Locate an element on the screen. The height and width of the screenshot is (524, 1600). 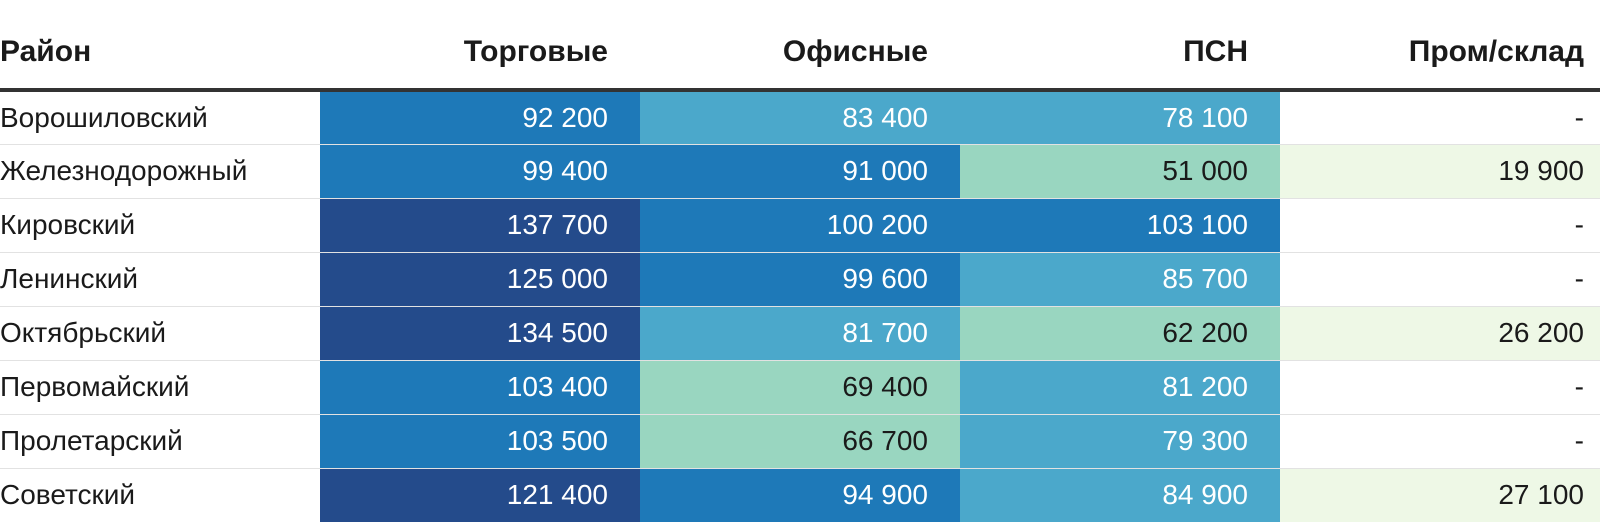
value-cell-office: 94 900 is located at coordinates (800, 495).